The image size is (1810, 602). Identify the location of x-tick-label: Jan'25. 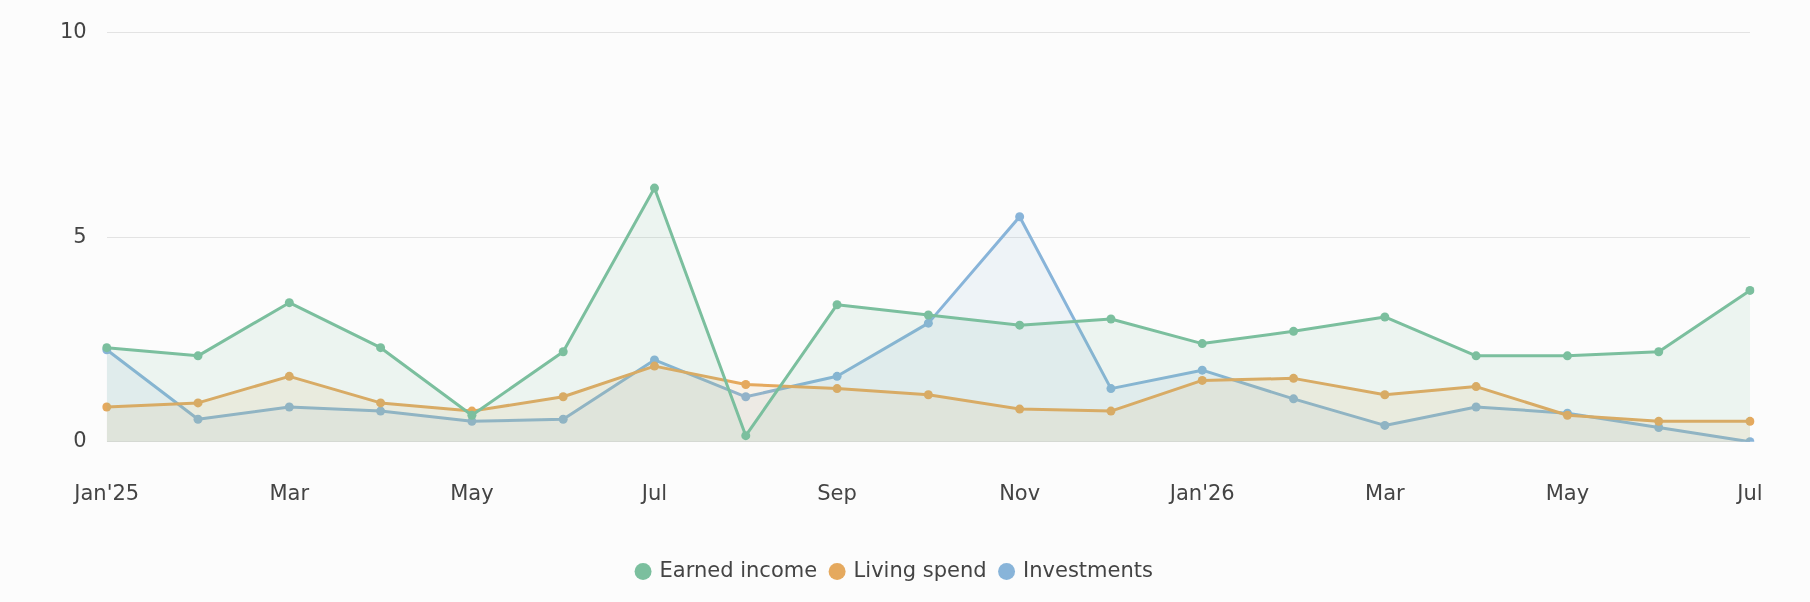
(106, 492).